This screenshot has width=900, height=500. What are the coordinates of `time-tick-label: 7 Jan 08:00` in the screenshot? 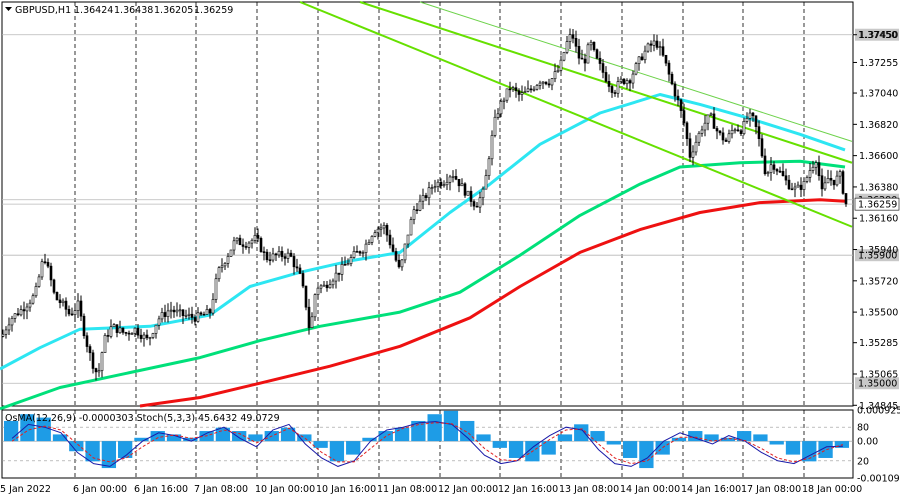 It's located at (221, 489).